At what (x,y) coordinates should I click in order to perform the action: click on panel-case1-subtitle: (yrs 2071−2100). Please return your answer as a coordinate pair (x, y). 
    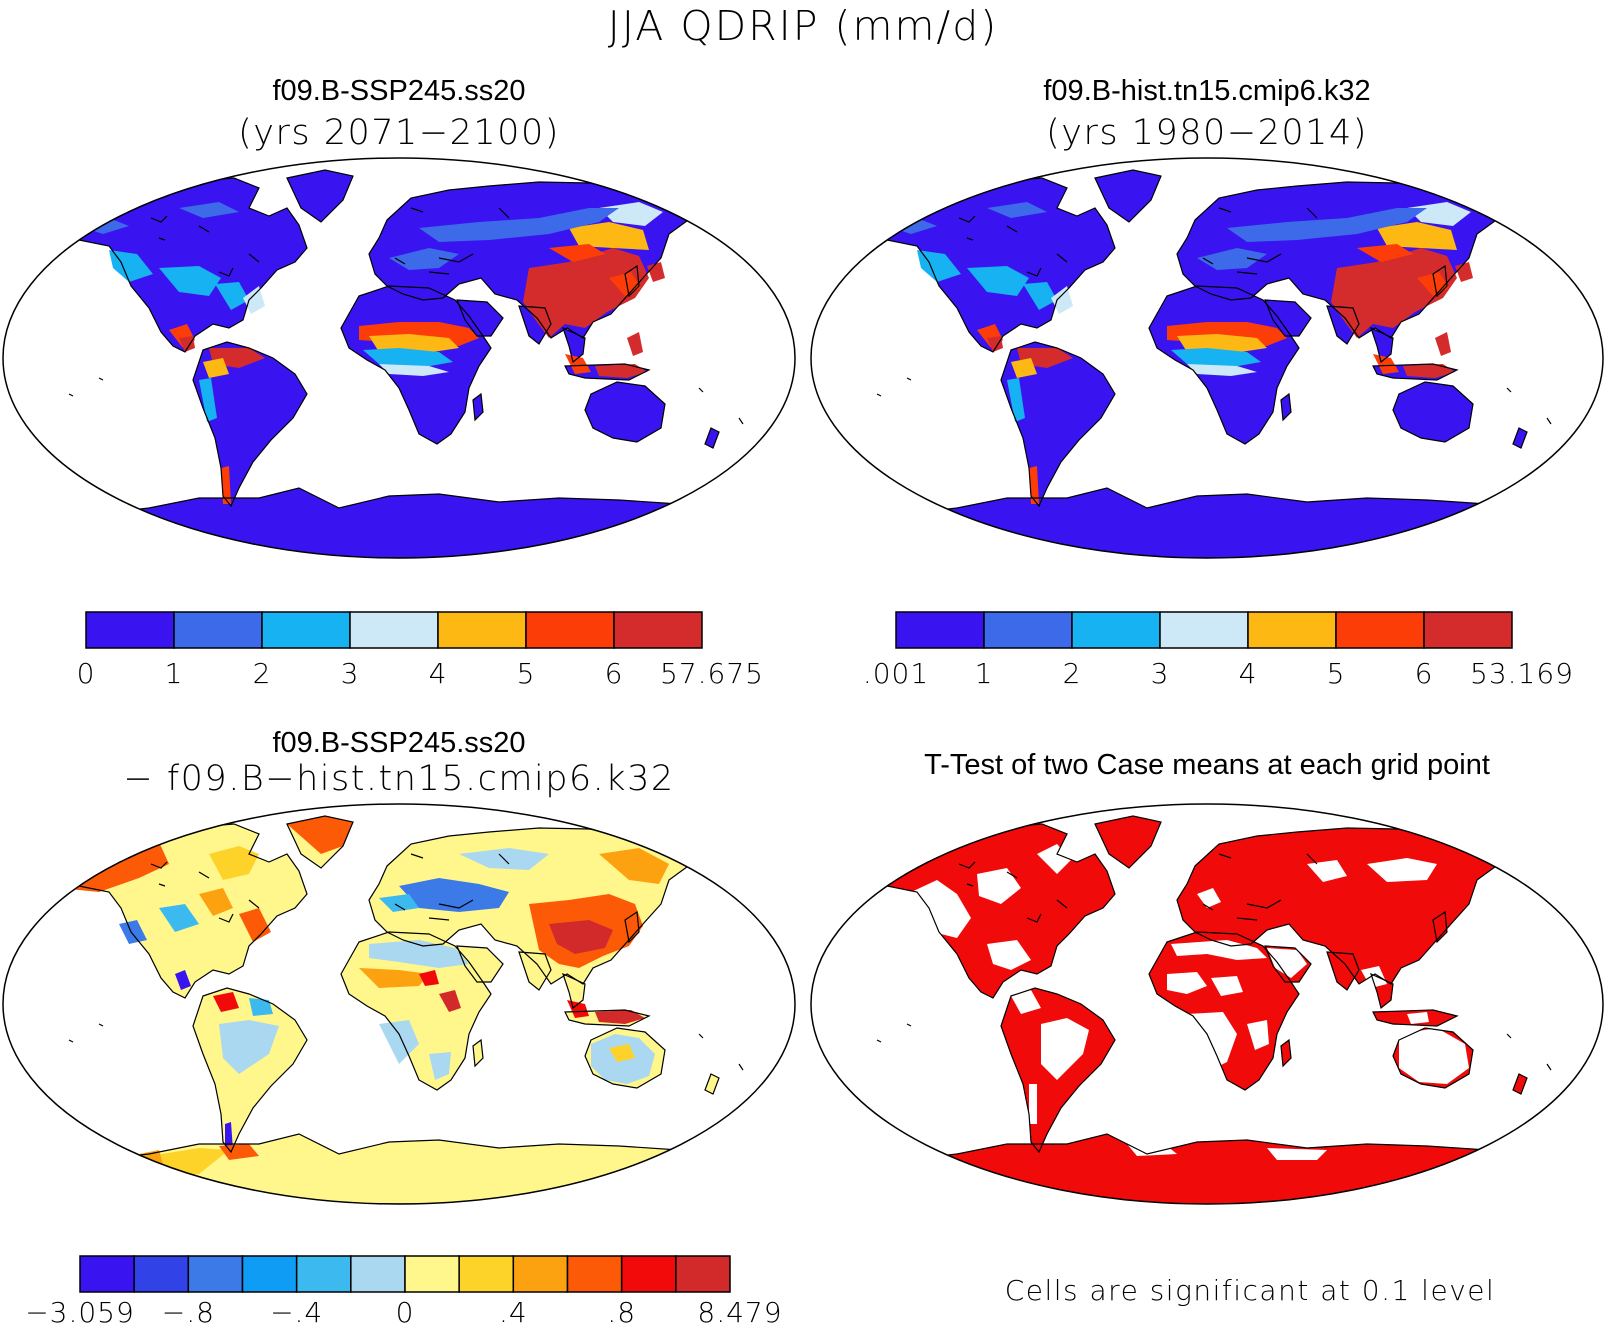
    Looking at the image, I should click on (399, 133).